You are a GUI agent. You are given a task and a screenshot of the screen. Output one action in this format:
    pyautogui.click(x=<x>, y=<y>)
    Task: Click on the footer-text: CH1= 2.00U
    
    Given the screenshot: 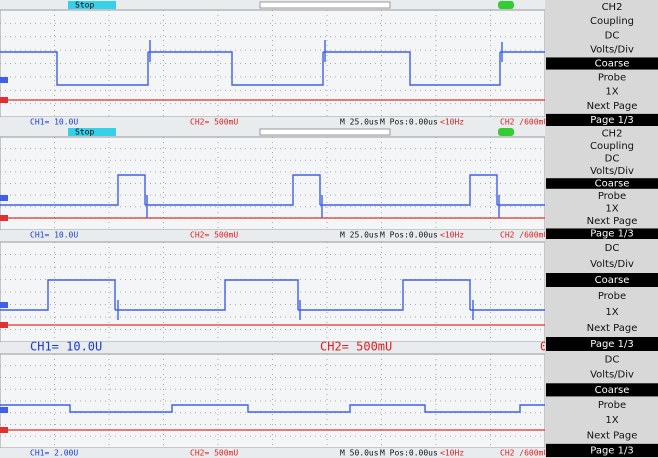 What is the action you would take?
    pyautogui.click(x=54, y=453)
    